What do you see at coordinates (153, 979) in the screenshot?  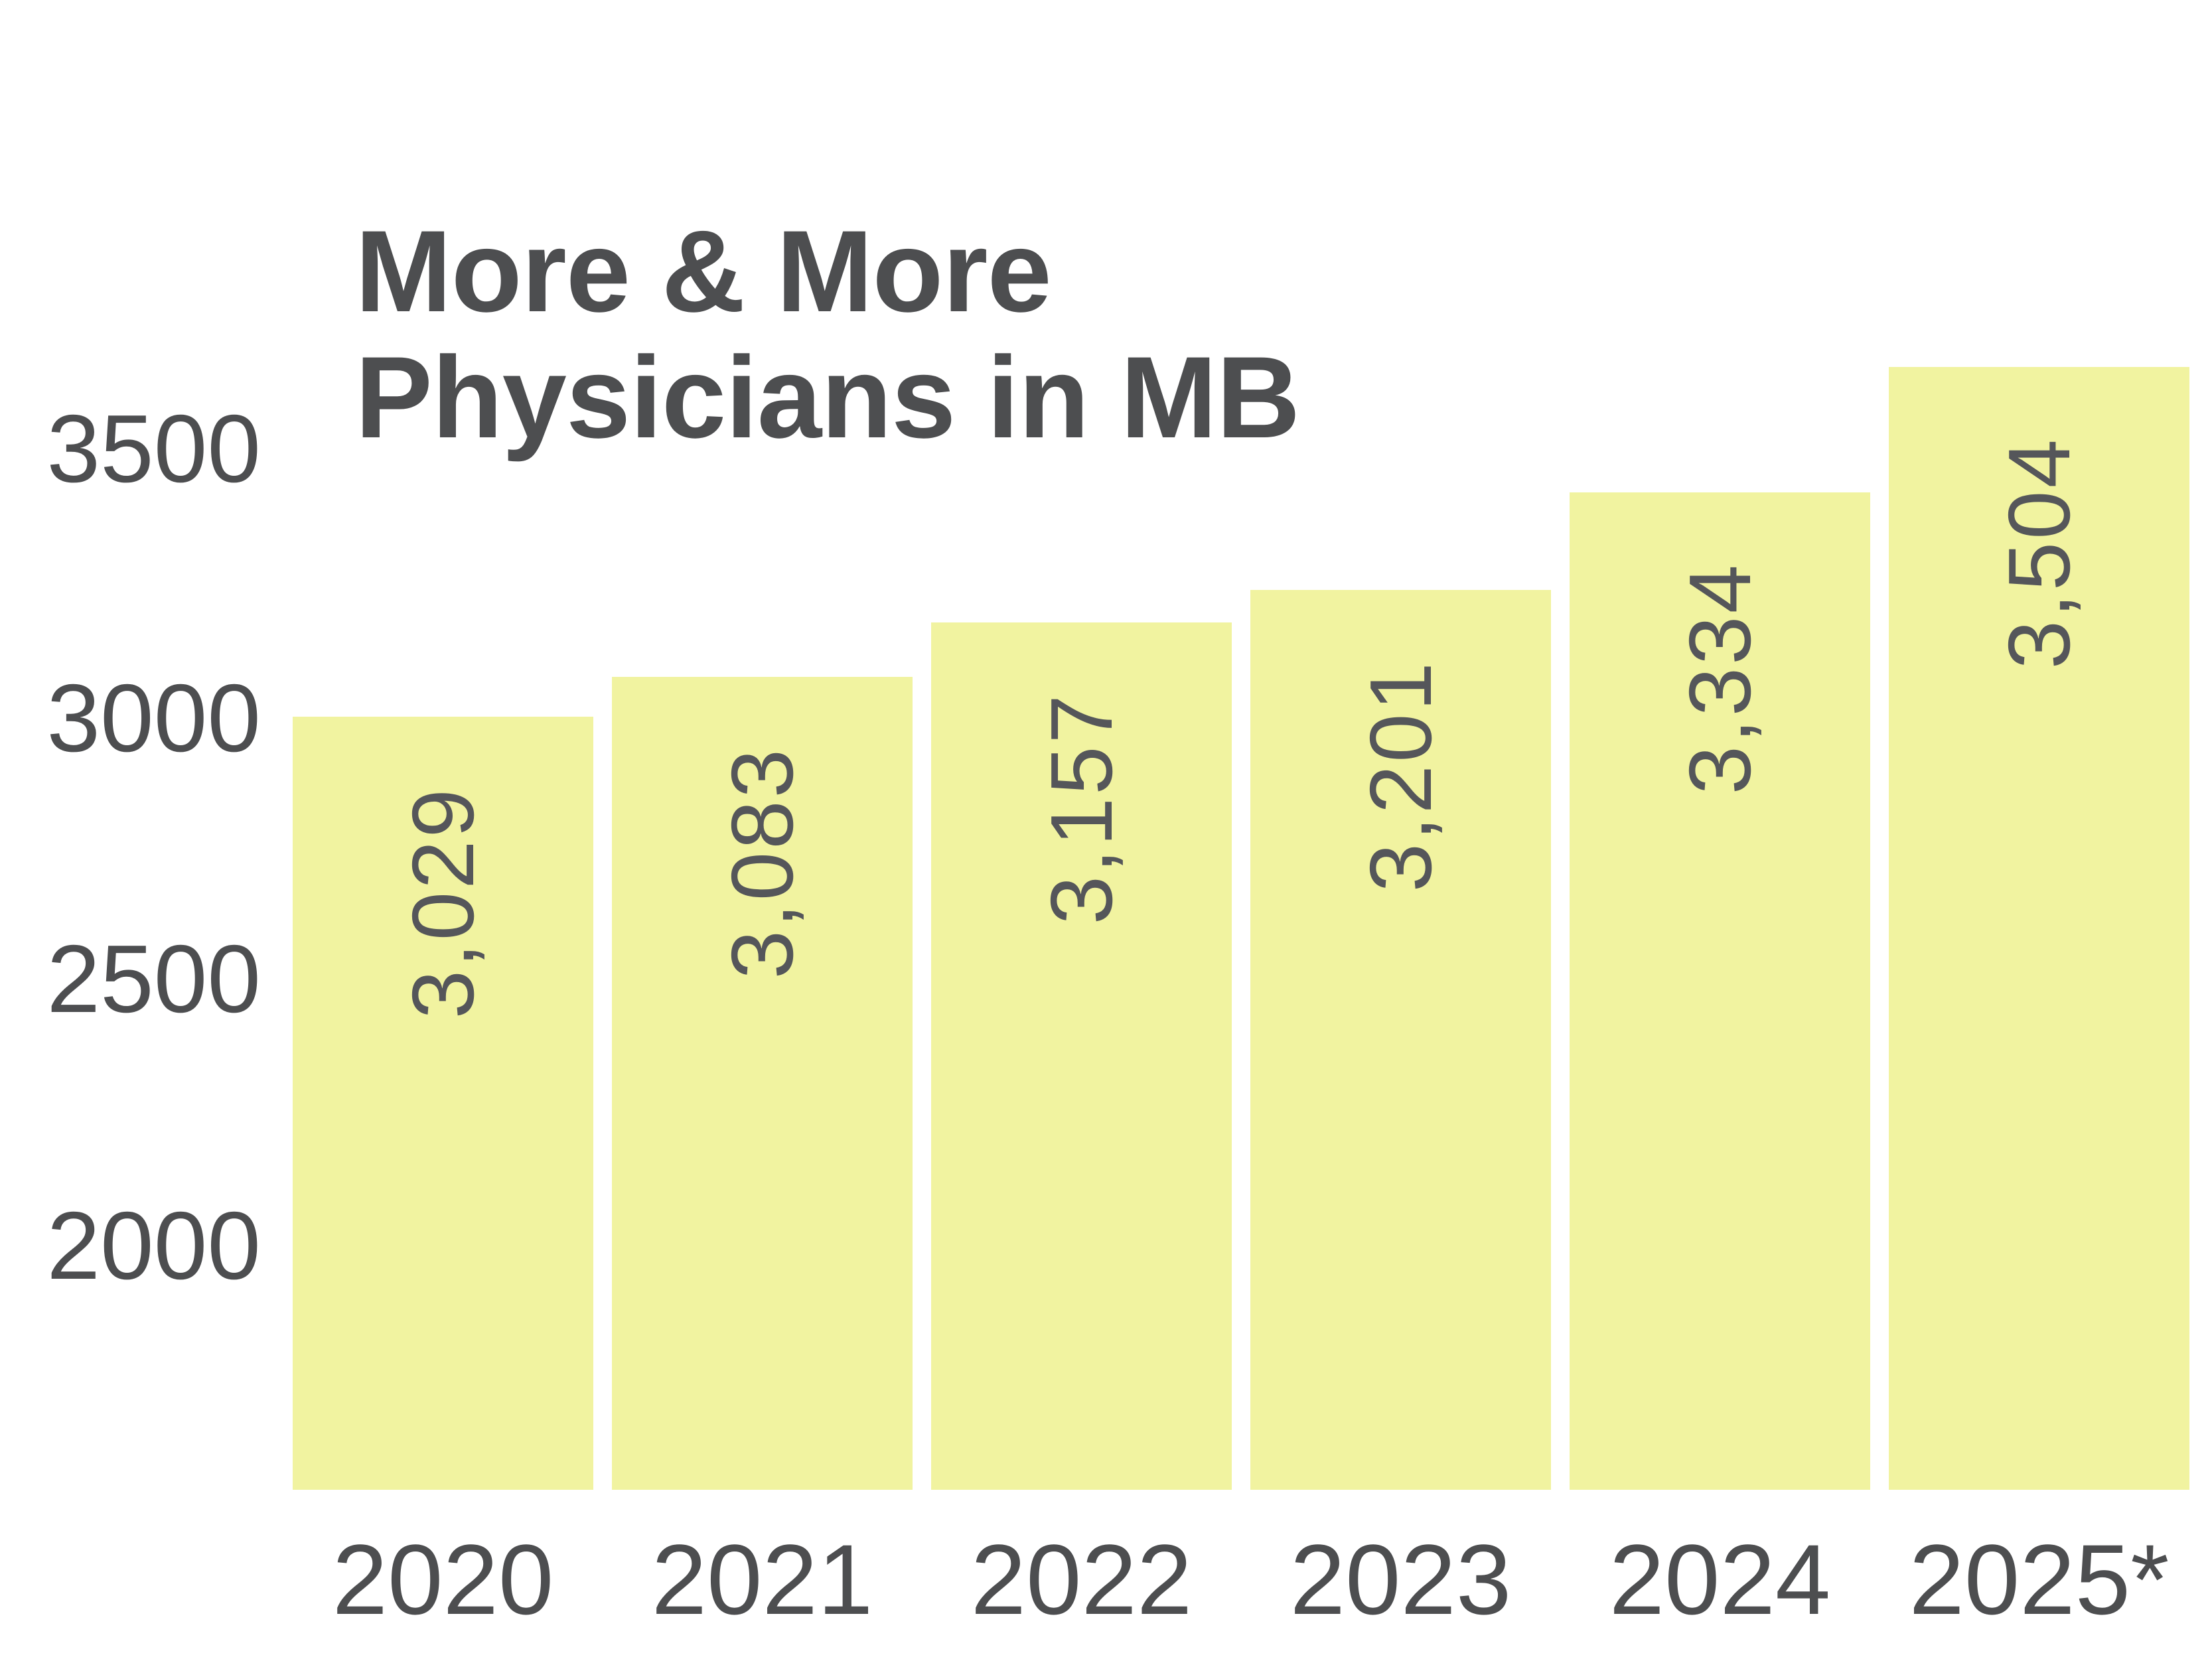 I see `y-axis-tick-label: 2500` at bounding box center [153, 979].